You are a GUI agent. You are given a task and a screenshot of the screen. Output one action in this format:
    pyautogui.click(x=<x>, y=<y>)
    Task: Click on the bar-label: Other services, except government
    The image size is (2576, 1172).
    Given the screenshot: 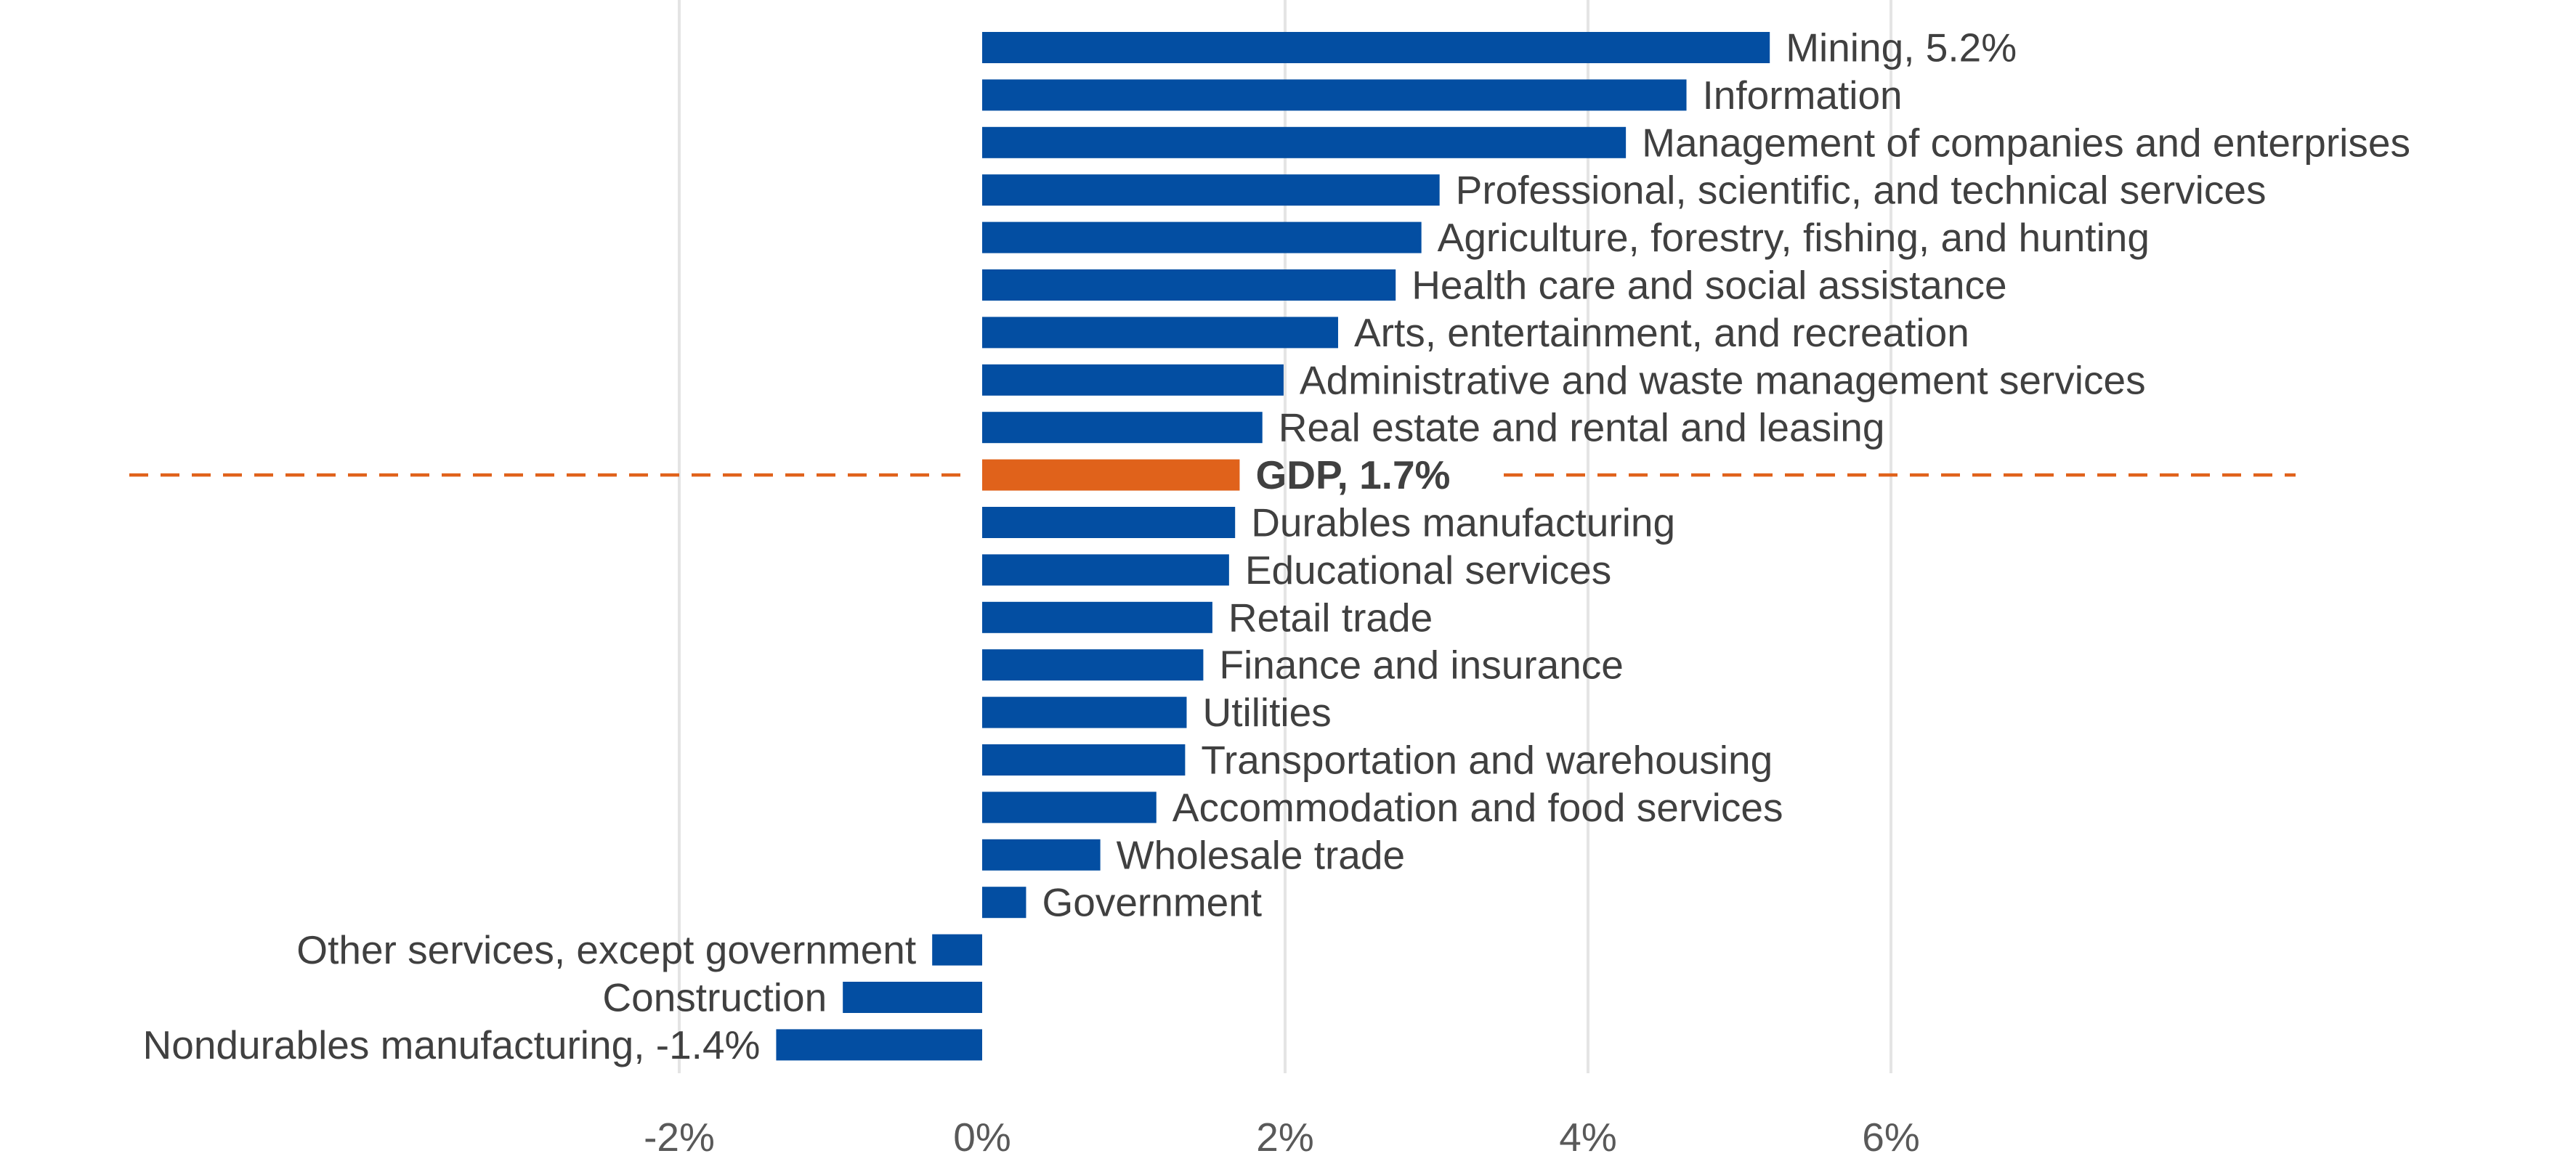 What is the action you would take?
    pyautogui.click(x=606, y=949)
    